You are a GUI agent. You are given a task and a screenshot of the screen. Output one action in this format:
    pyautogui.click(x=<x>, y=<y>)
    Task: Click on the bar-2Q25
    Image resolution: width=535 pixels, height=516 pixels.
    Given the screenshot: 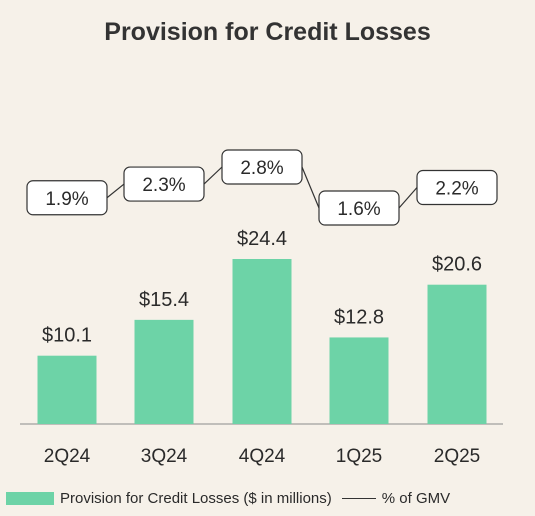 What is the action you would take?
    pyautogui.click(x=457, y=354)
    